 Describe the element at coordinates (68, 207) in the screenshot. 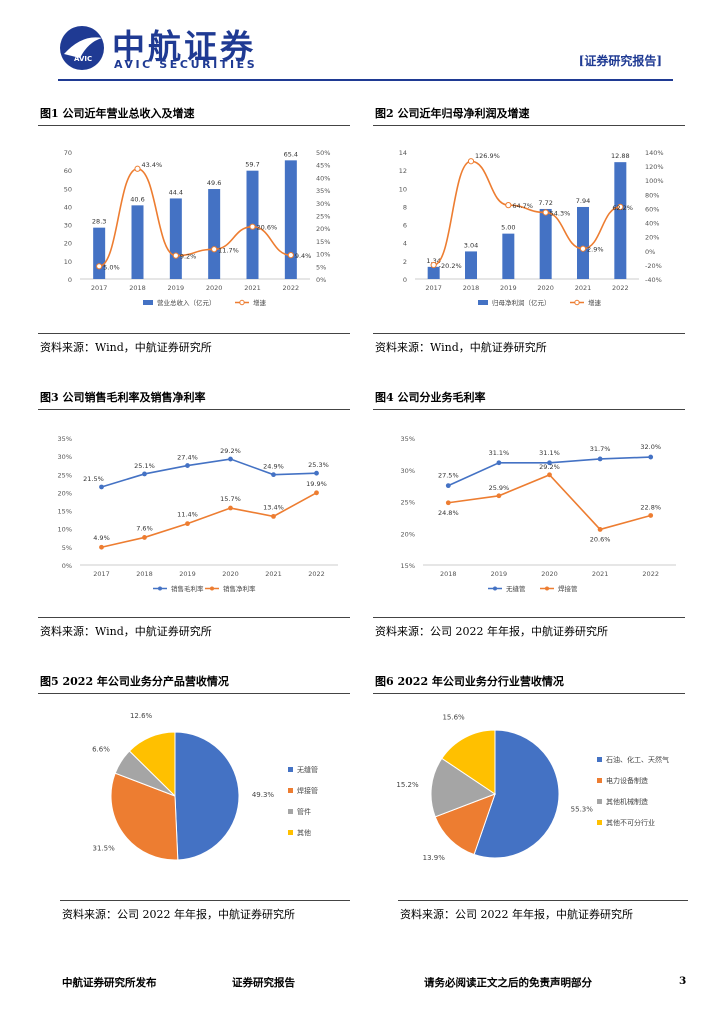

I see `y-tick-label: 40` at that location.